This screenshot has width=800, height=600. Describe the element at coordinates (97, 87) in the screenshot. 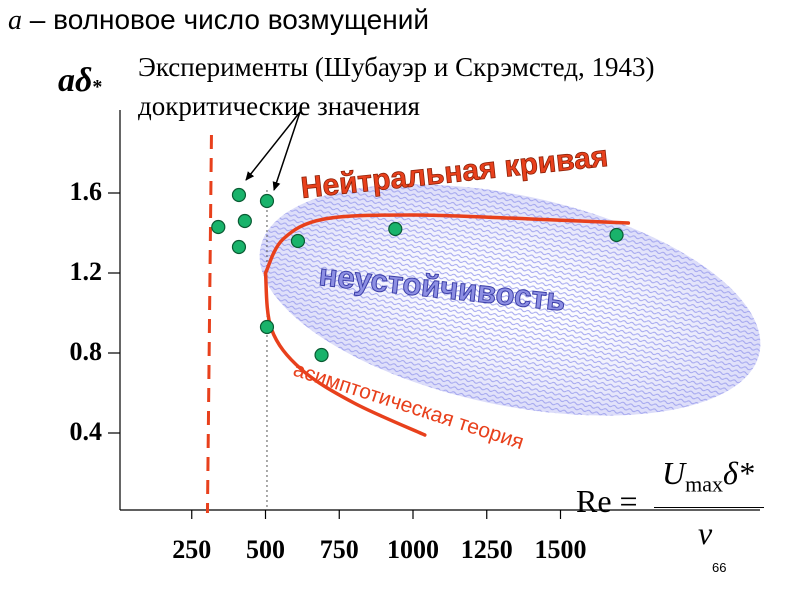

I see `y-axis-label-sub: *` at that location.